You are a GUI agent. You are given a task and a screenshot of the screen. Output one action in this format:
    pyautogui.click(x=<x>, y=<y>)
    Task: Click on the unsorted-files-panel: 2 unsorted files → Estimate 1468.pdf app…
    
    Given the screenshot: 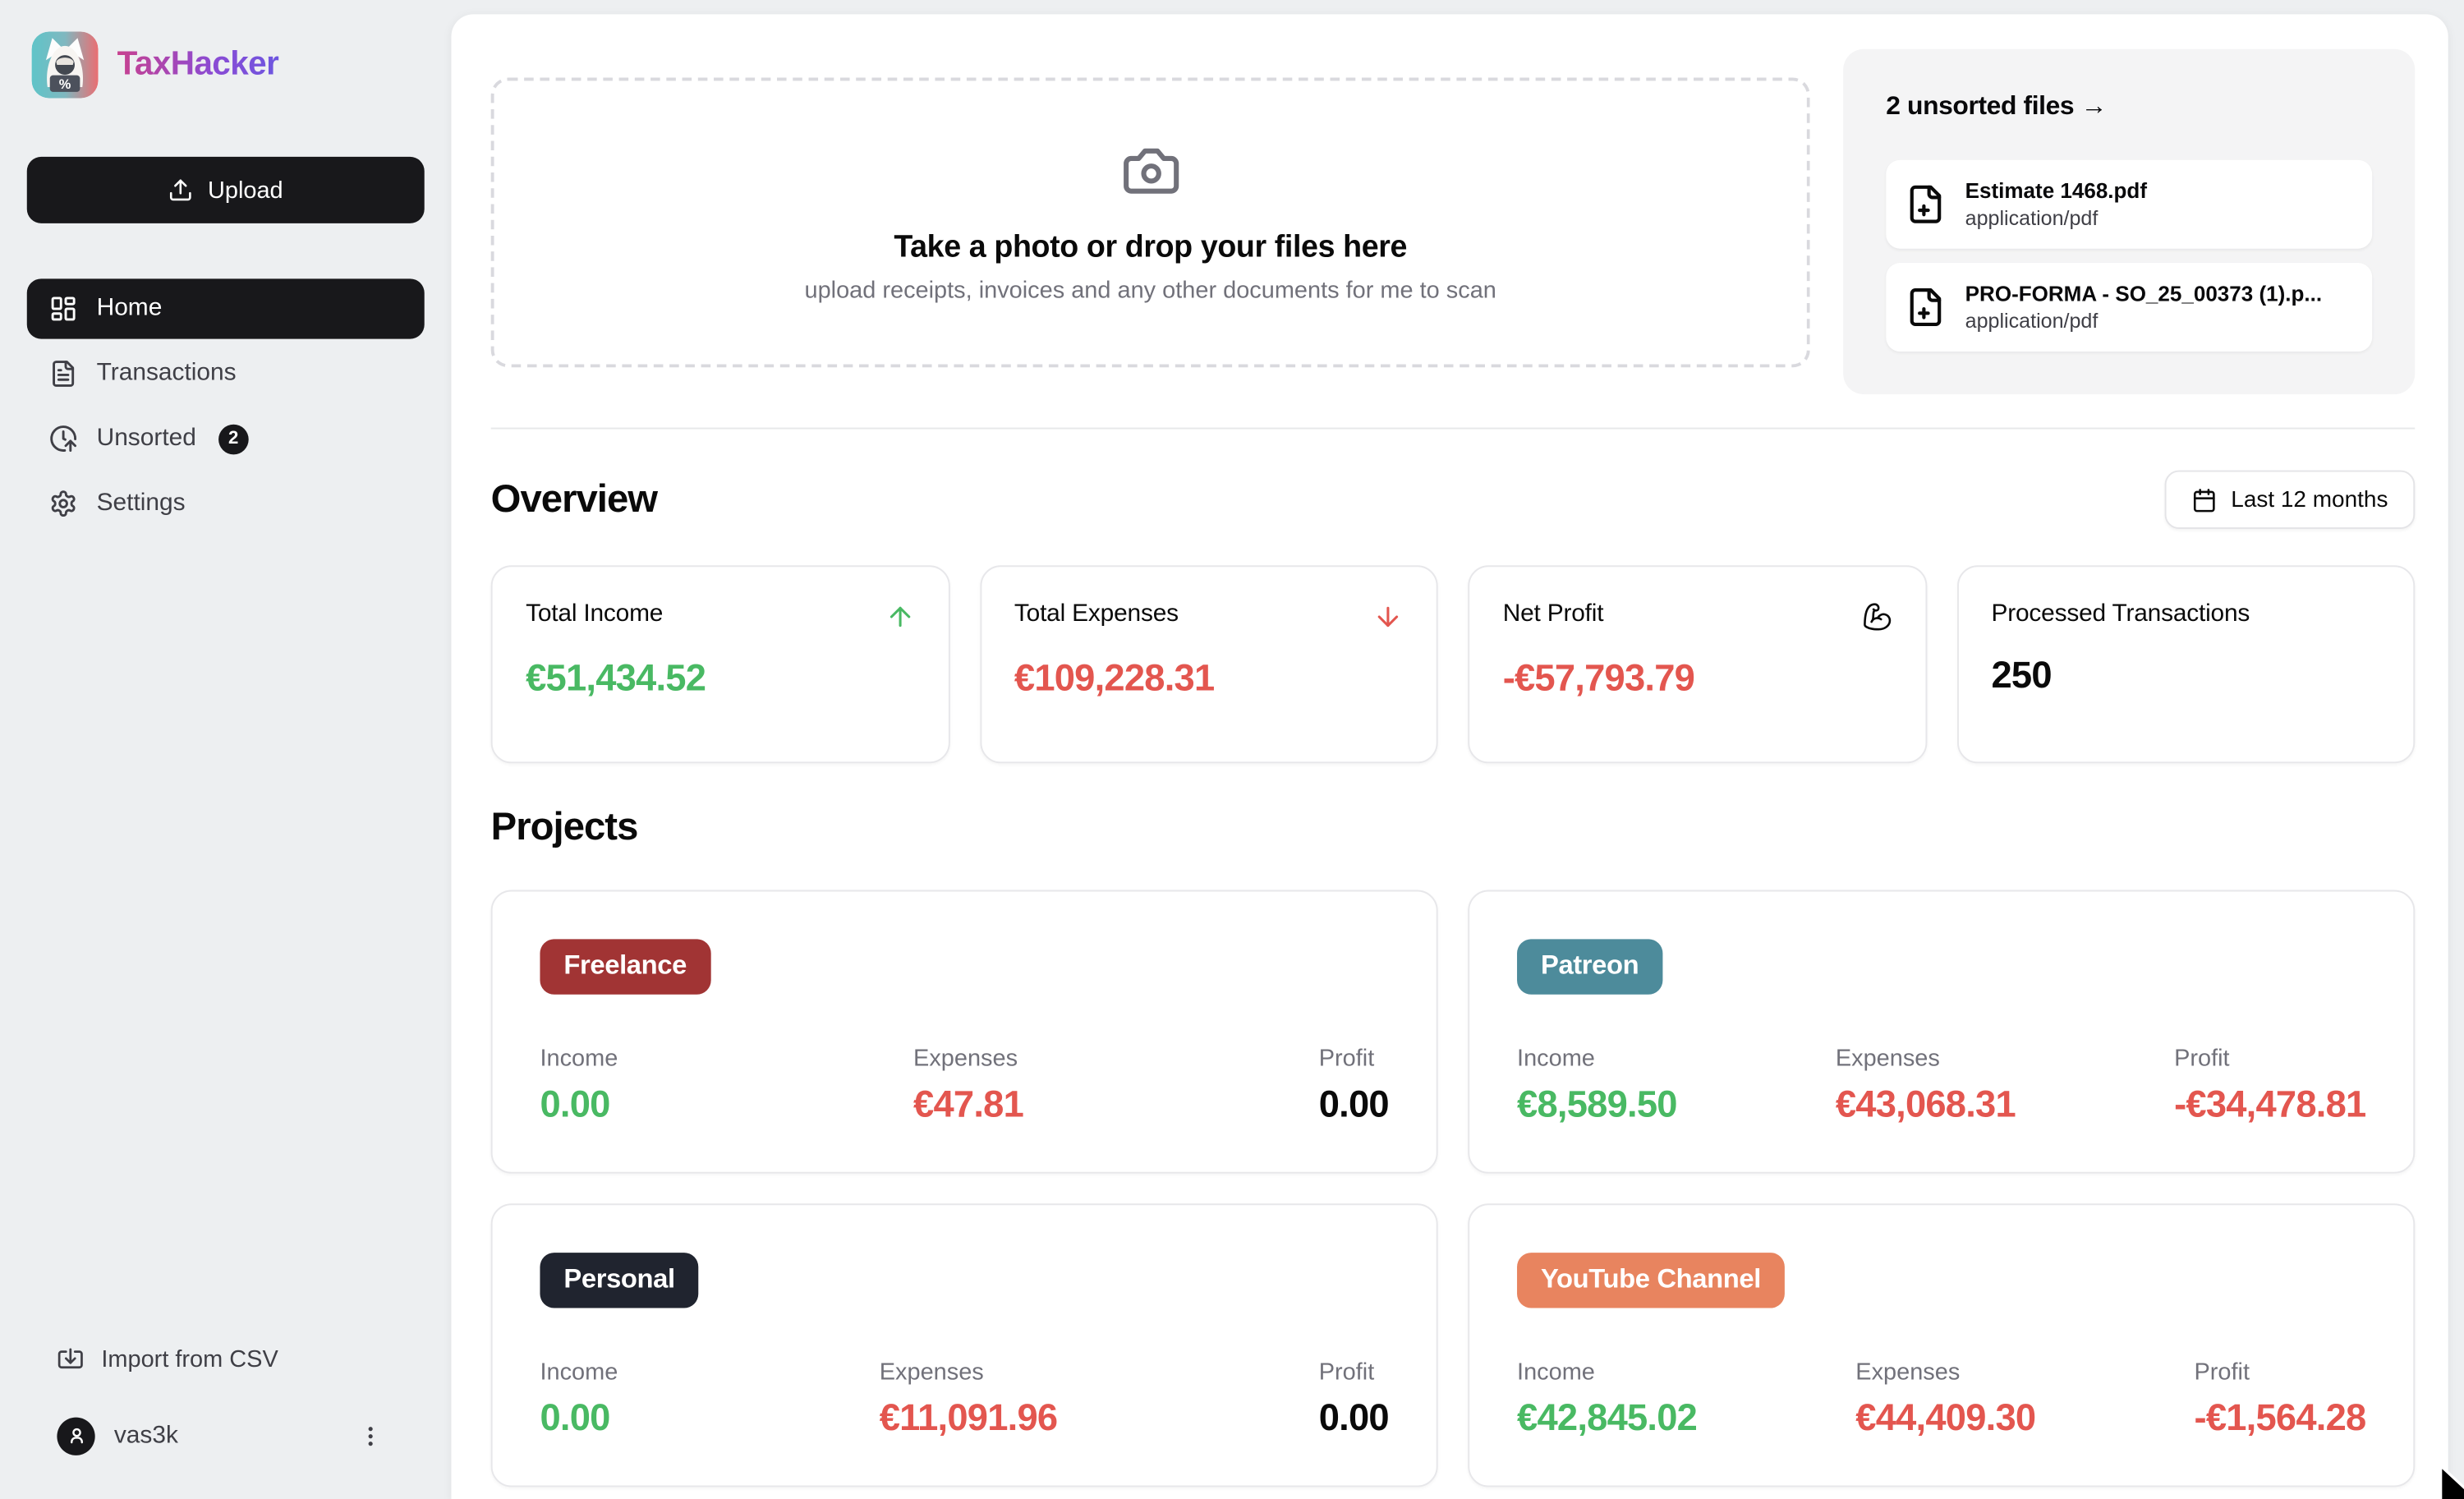 What is the action you would take?
    pyautogui.click(x=2129, y=221)
    